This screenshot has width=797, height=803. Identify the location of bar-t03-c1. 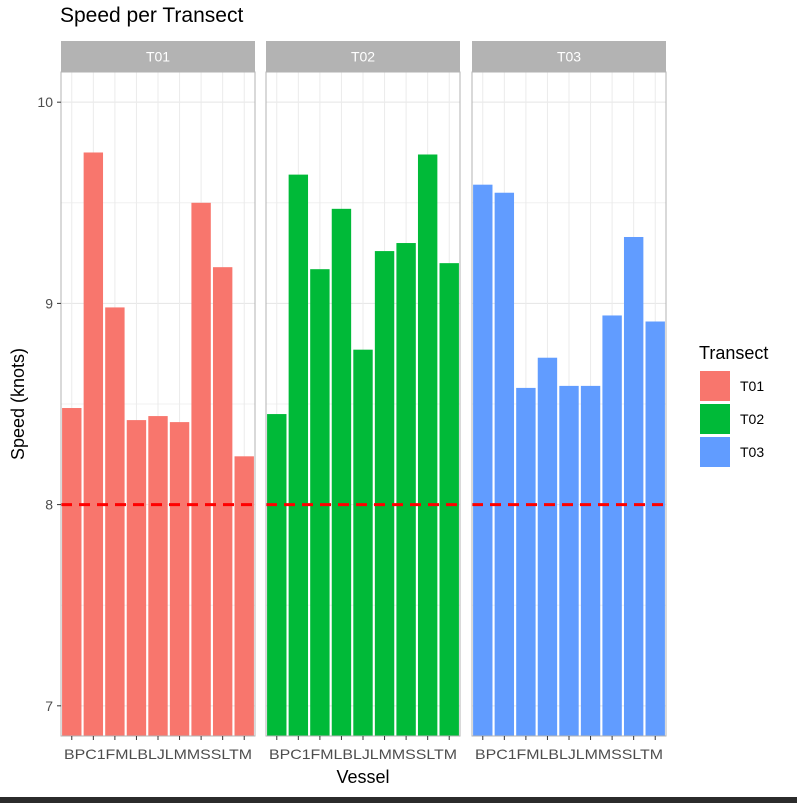
(504, 464).